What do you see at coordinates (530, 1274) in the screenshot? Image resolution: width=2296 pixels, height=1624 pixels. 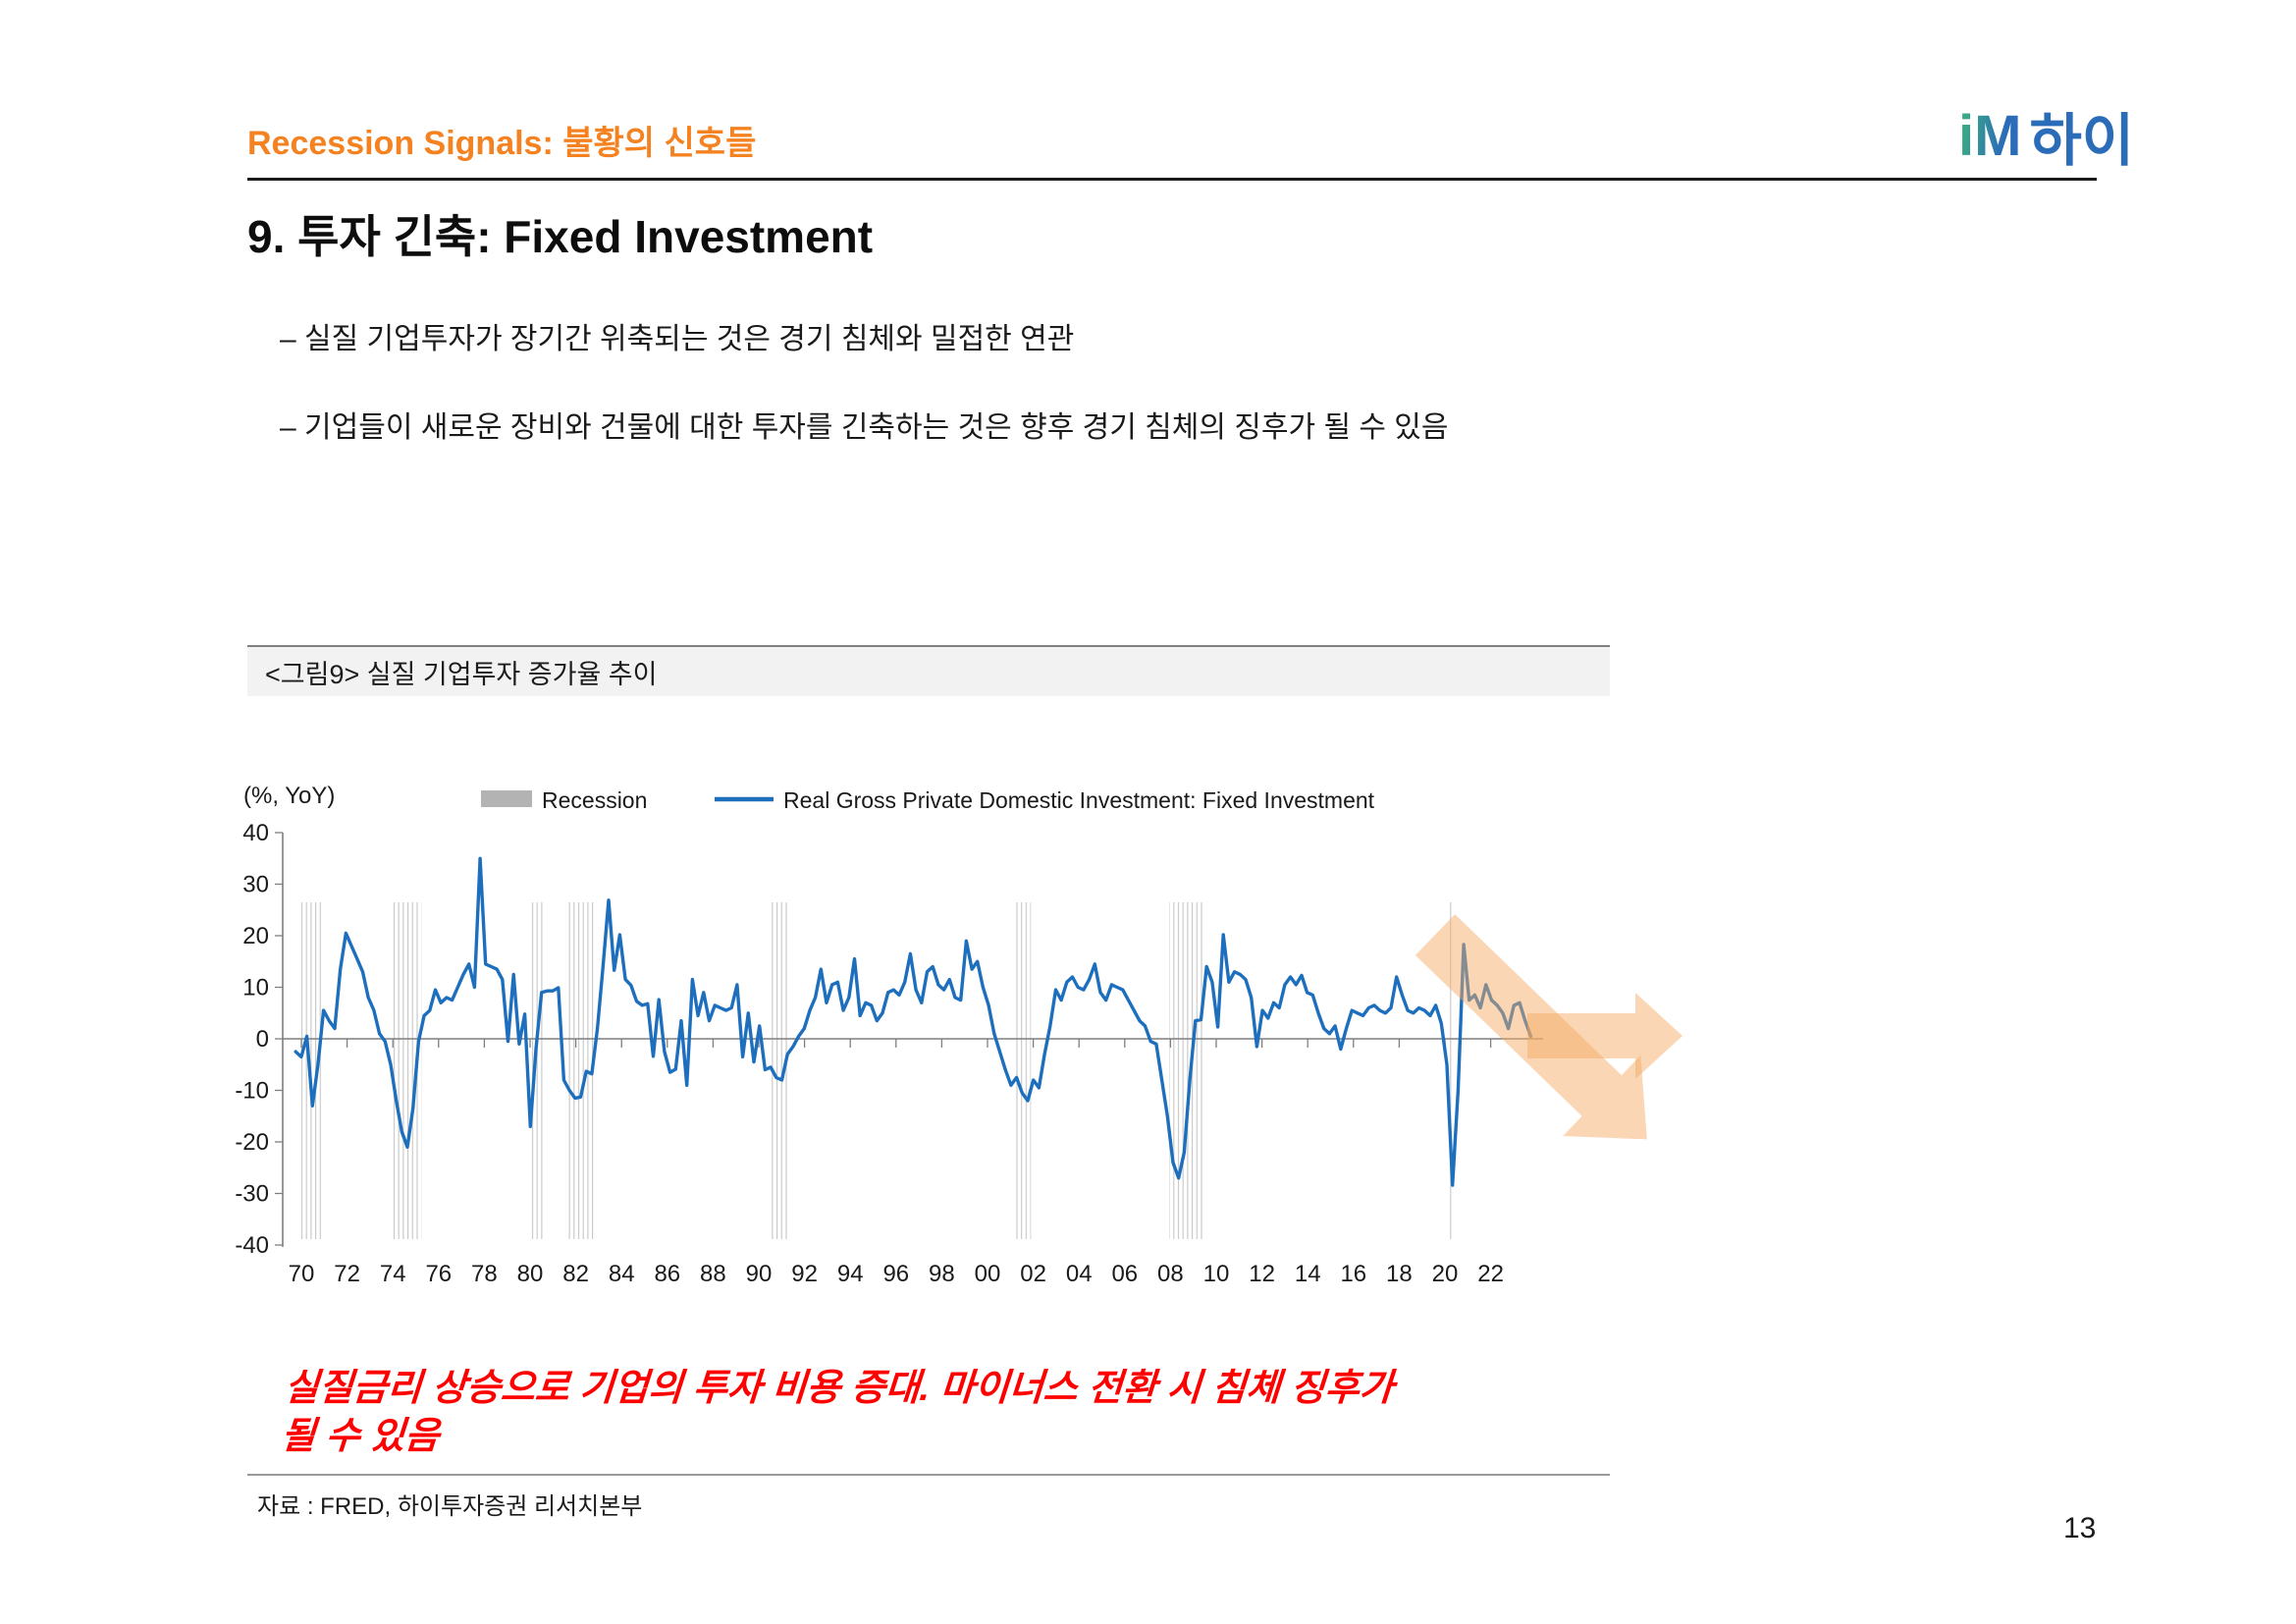 I see `x-tick-label: 80` at bounding box center [530, 1274].